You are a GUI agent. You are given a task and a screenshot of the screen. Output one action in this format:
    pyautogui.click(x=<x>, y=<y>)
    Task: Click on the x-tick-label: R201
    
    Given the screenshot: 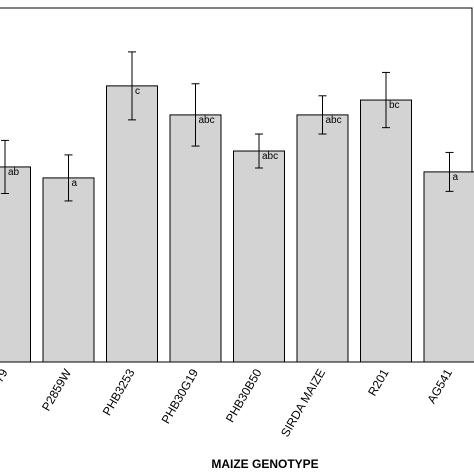 What is the action you would take?
    pyautogui.click(x=378, y=382)
    